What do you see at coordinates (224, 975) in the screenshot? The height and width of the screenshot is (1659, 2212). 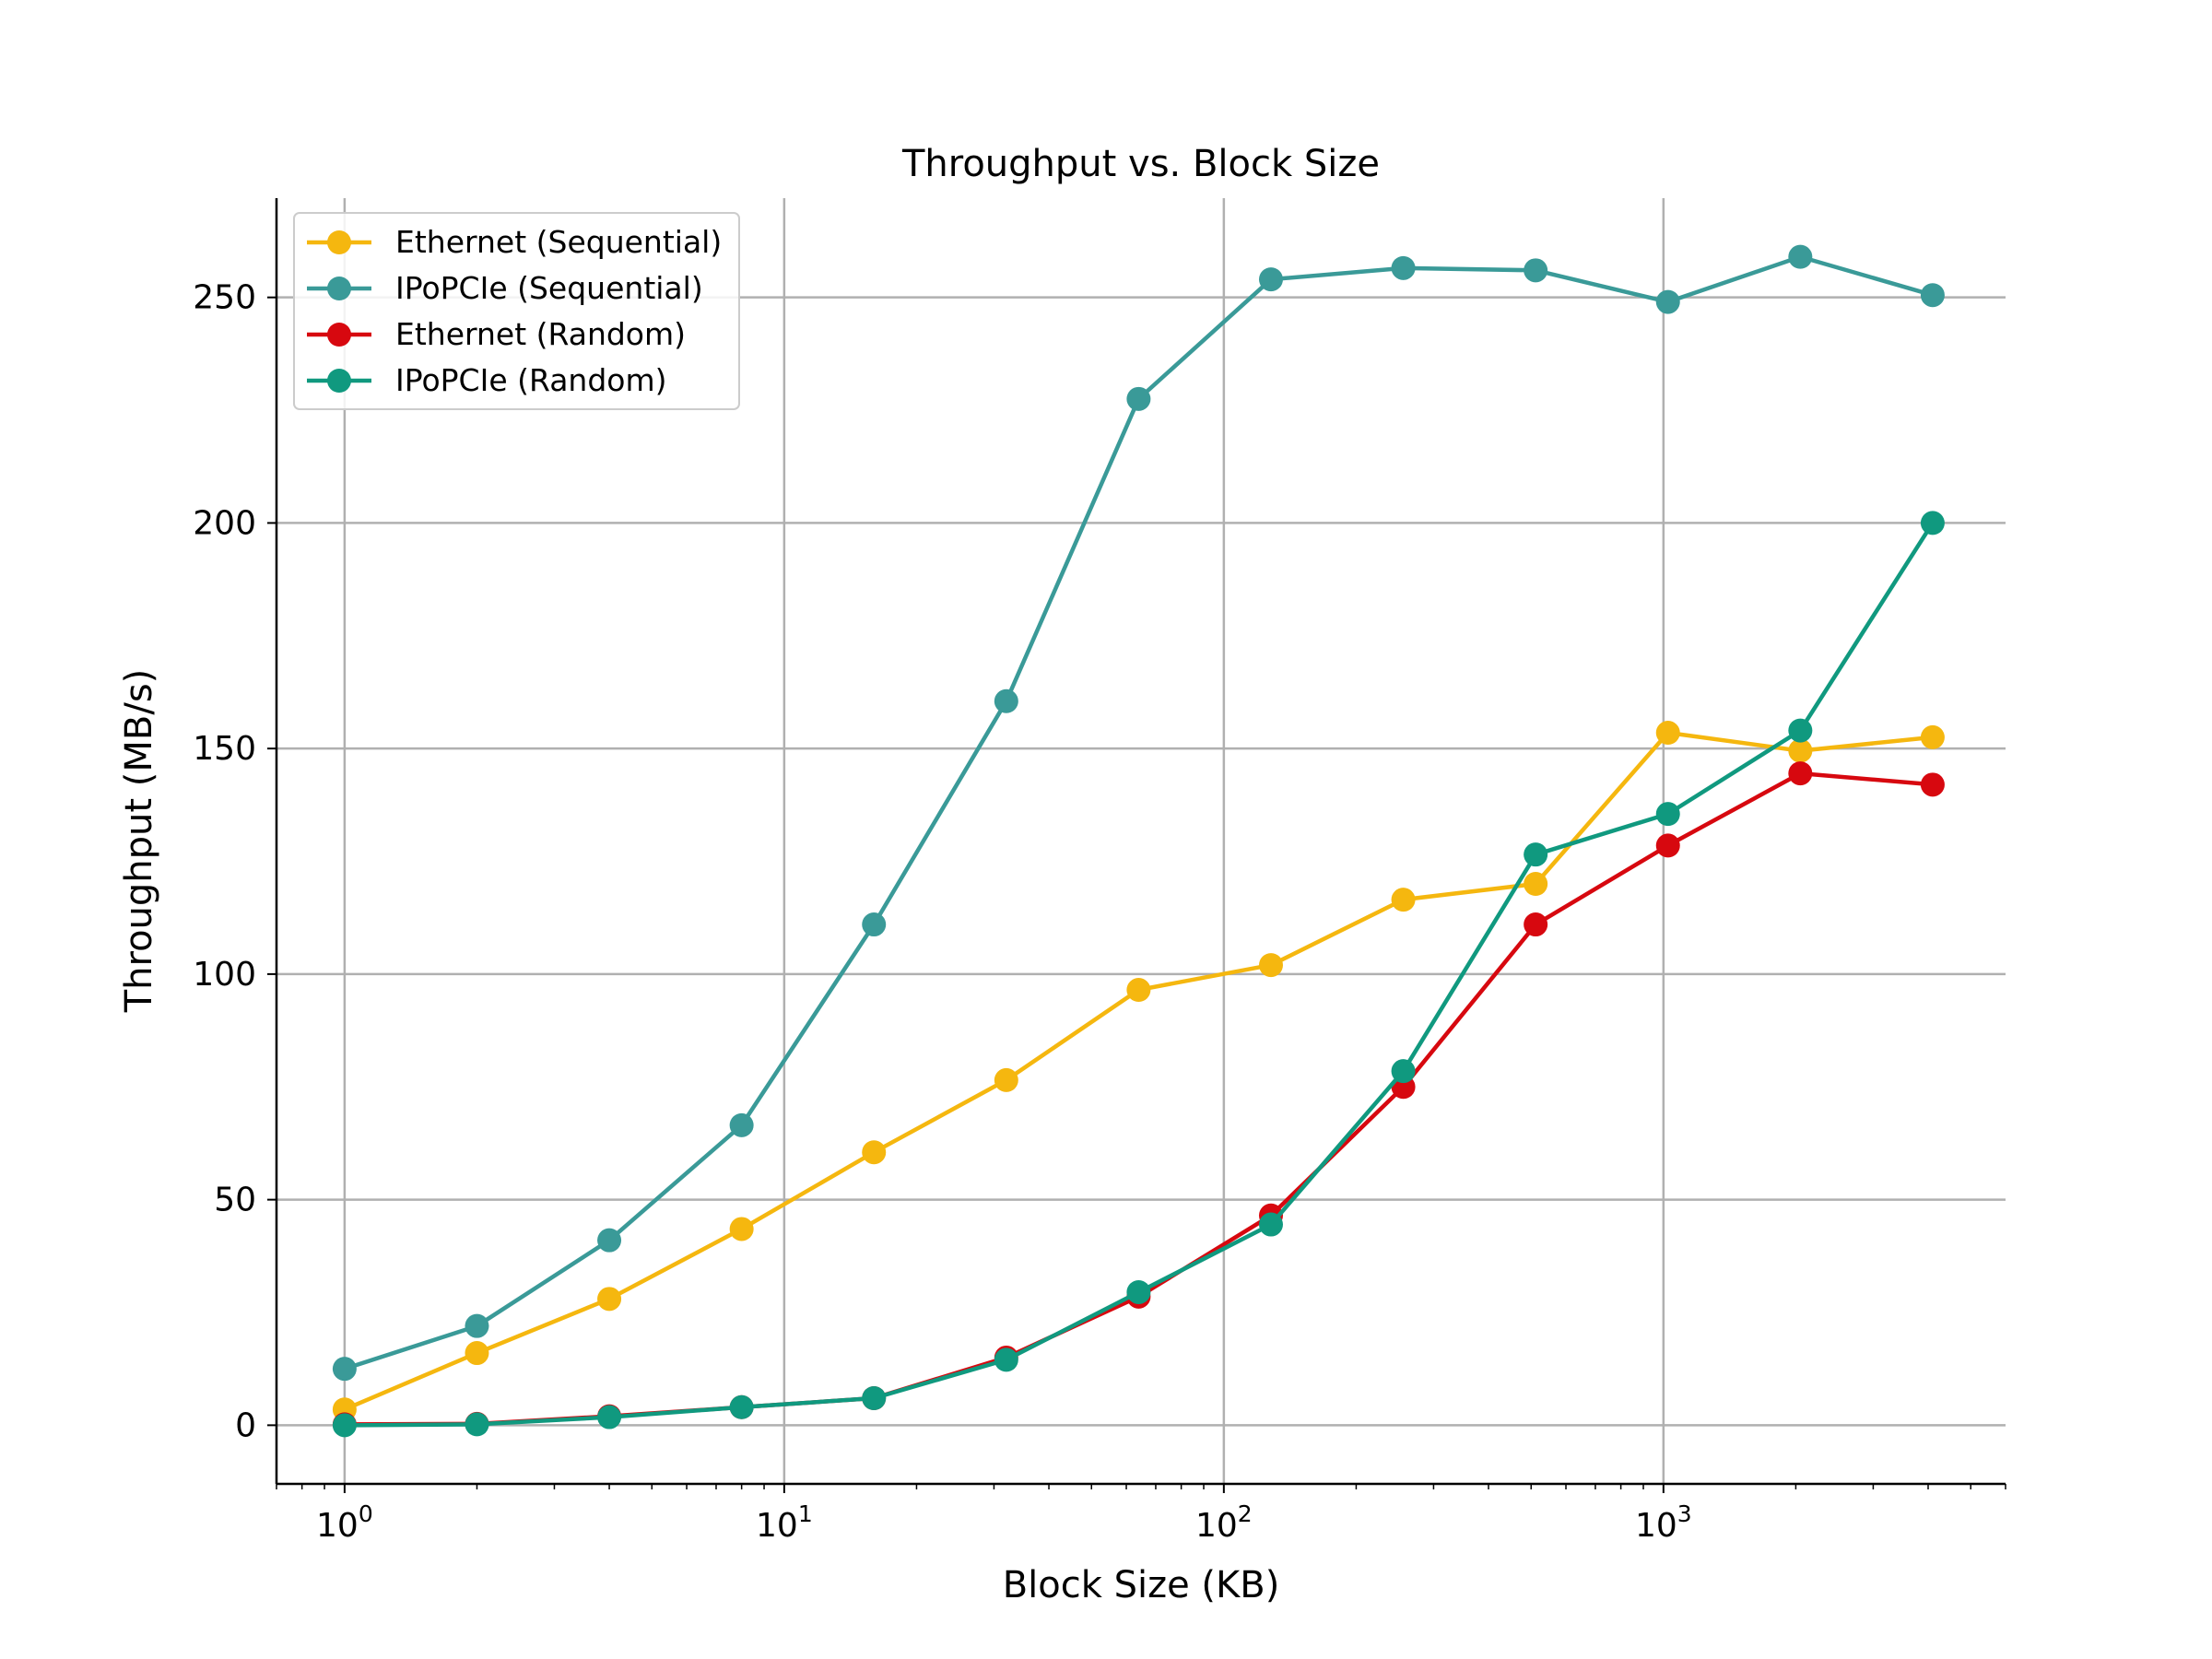 I see `y-tick-label: 100` at bounding box center [224, 975].